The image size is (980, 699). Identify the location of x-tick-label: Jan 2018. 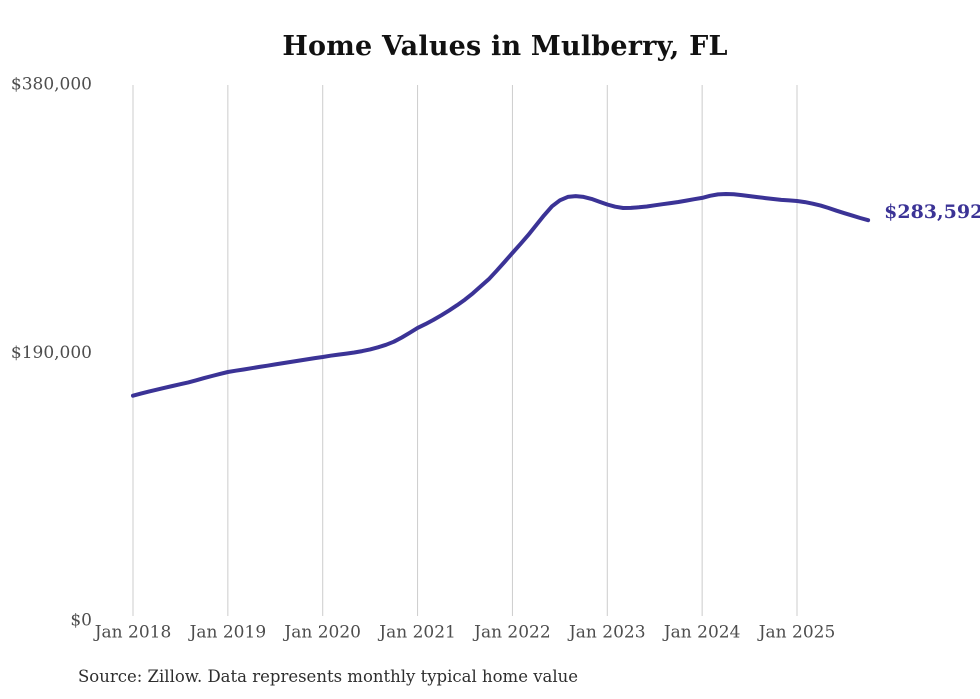
(132, 633).